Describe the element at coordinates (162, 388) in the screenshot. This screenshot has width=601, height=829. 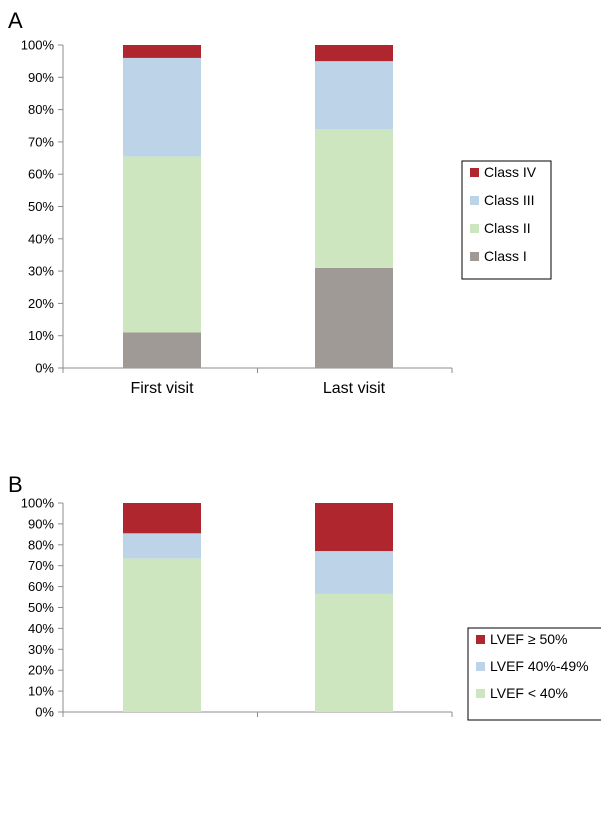
I see `panel-a-x-tick-label: First visit` at that location.